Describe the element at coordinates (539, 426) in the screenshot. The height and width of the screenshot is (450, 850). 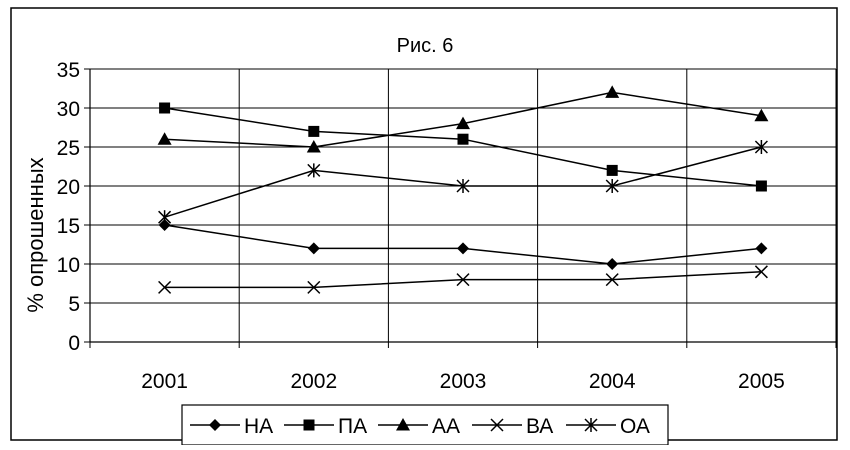
I see `legend-label: ВА` at that location.